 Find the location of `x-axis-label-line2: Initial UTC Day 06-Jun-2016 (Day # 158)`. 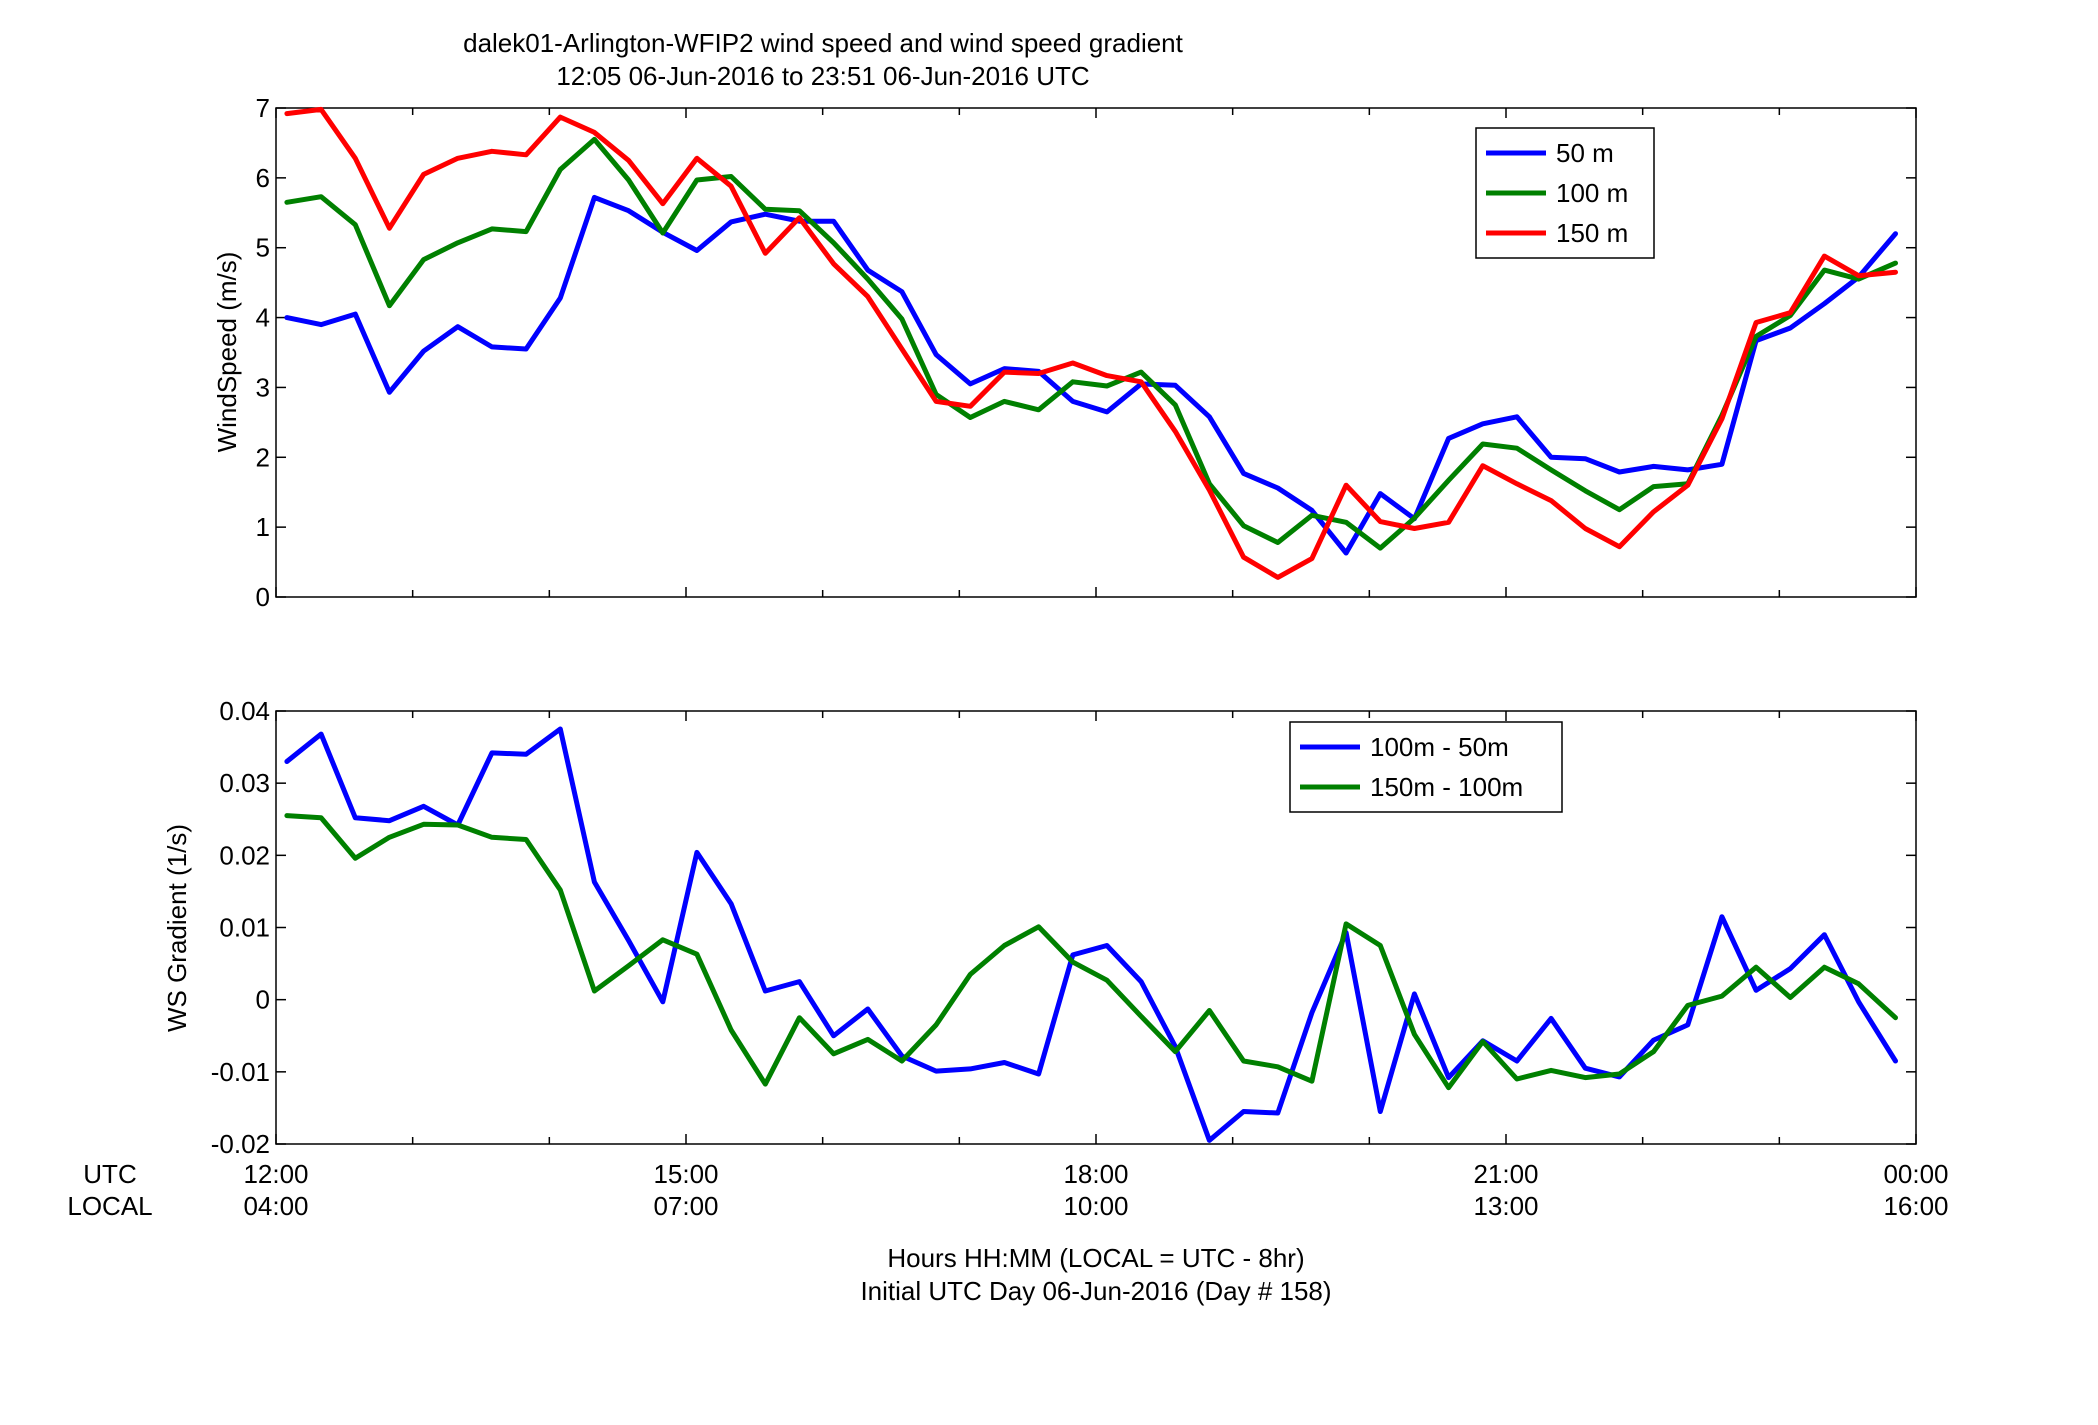

x-axis-label-line2: Initial UTC Day 06-Jun-2016 (Day # 158) is located at coordinates (1095, 1291).